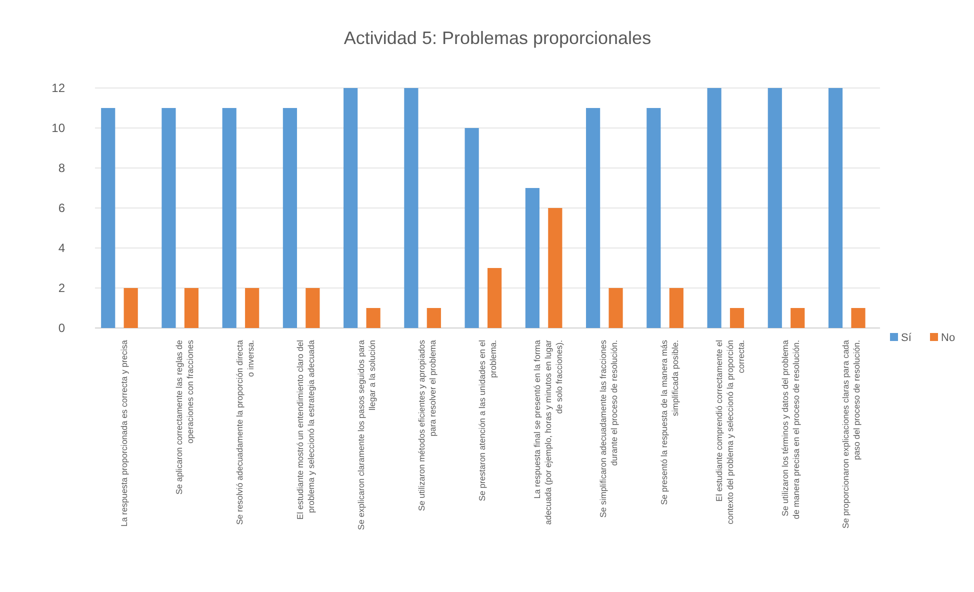 The image size is (974, 592). Describe the element at coordinates (123, 433) in the screenshot. I see `x-tick-label: La respuesta proporcionada es correcta y precisa` at that location.